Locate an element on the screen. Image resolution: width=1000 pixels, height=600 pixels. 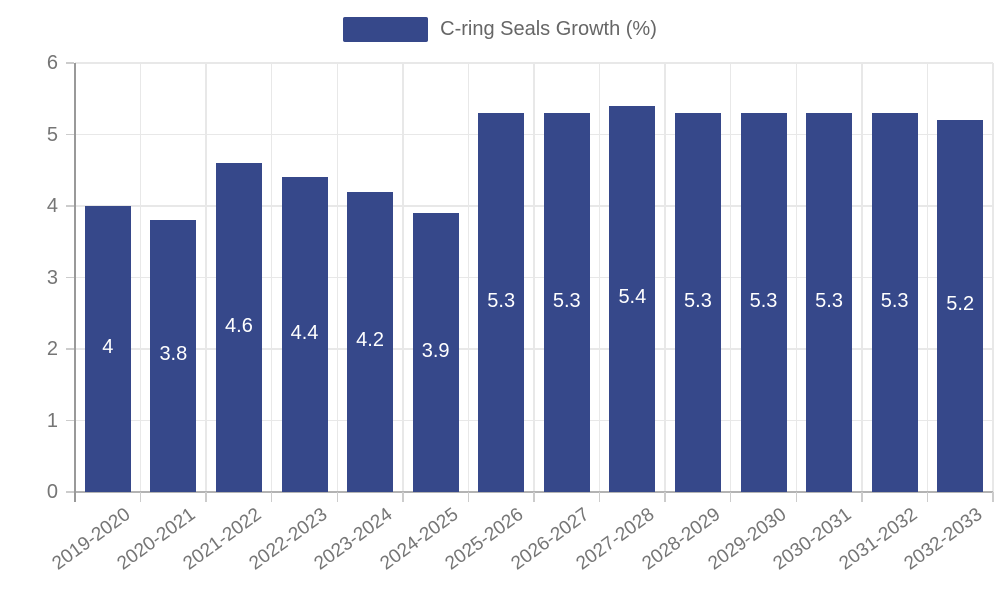
bar: 4.6 is located at coordinates (238, 327).